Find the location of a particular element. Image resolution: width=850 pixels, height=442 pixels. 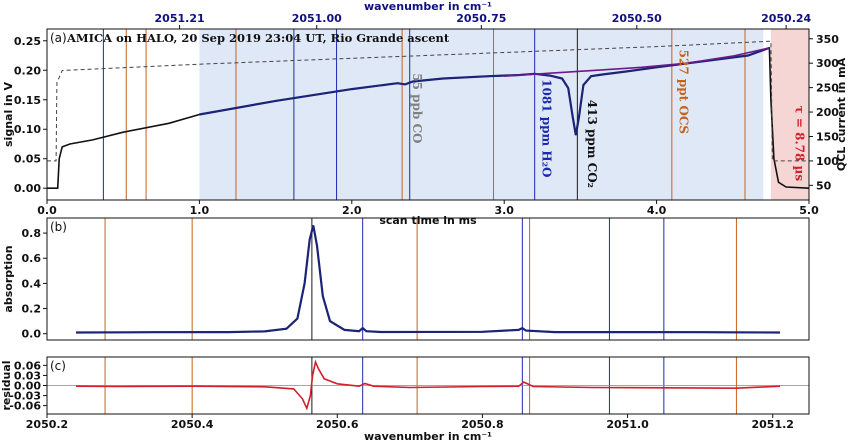

y-tick-label: 0.05 is located at coordinates (27, 159).